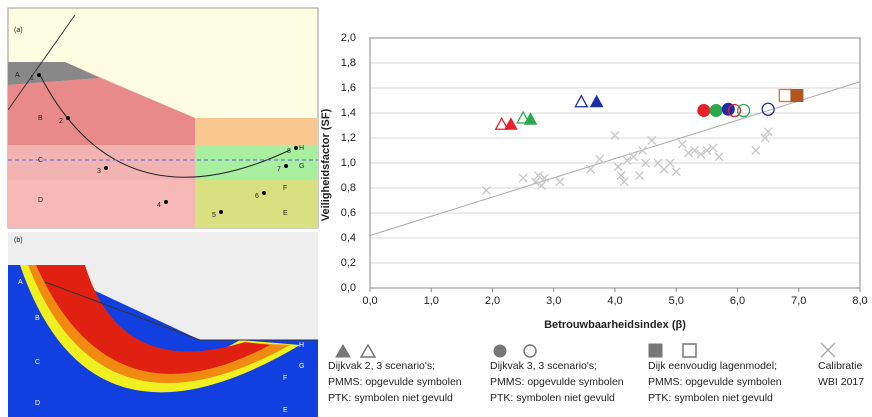 The image size is (872, 417). I want to click on point-label: 4, so click(159, 205).